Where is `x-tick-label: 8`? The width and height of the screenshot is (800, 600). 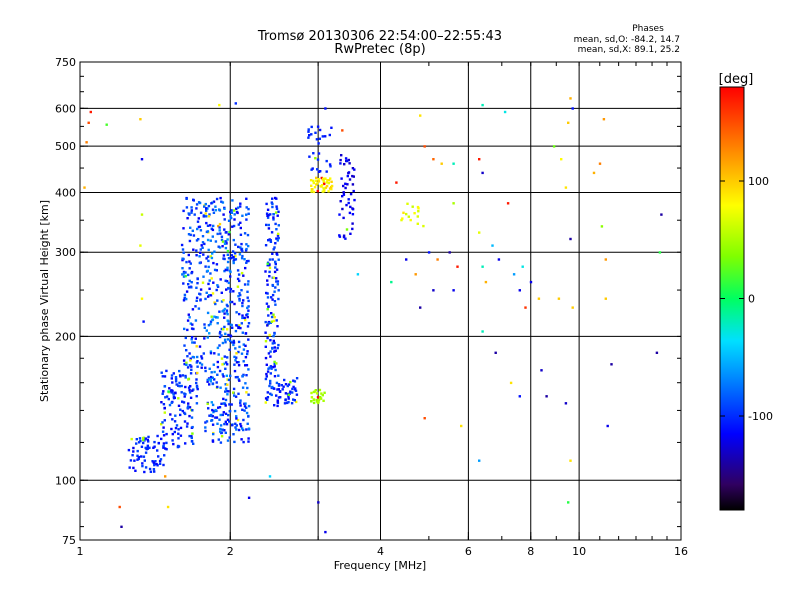 x-tick-label: 8 is located at coordinates (530, 551).